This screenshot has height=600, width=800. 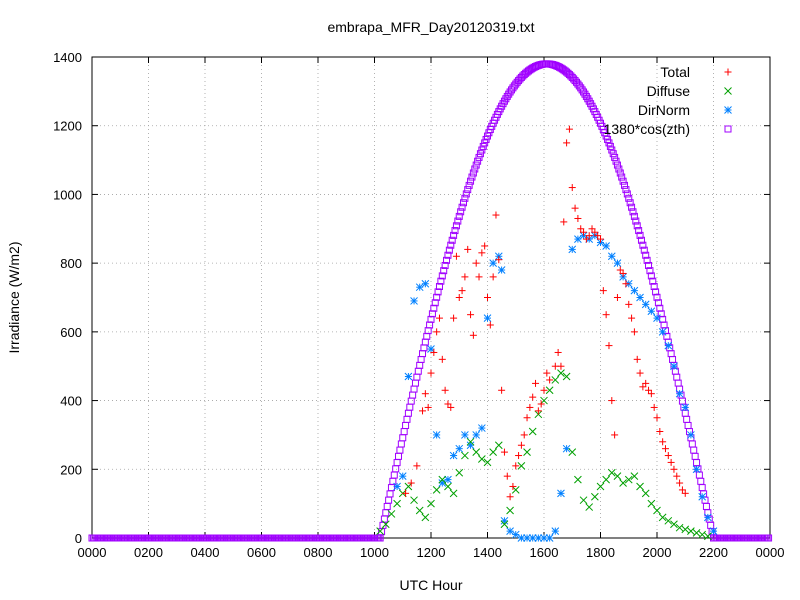 I want to click on chart-title: embrapa_MFR_Day20120319.txt, so click(x=430, y=27).